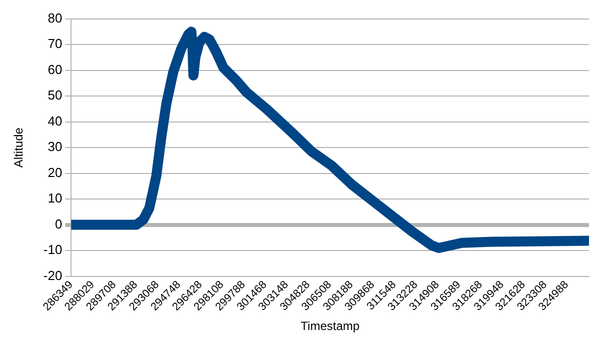 The height and width of the screenshot is (341, 605). I want to click on y-tick-label: 30, so click(55, 146).